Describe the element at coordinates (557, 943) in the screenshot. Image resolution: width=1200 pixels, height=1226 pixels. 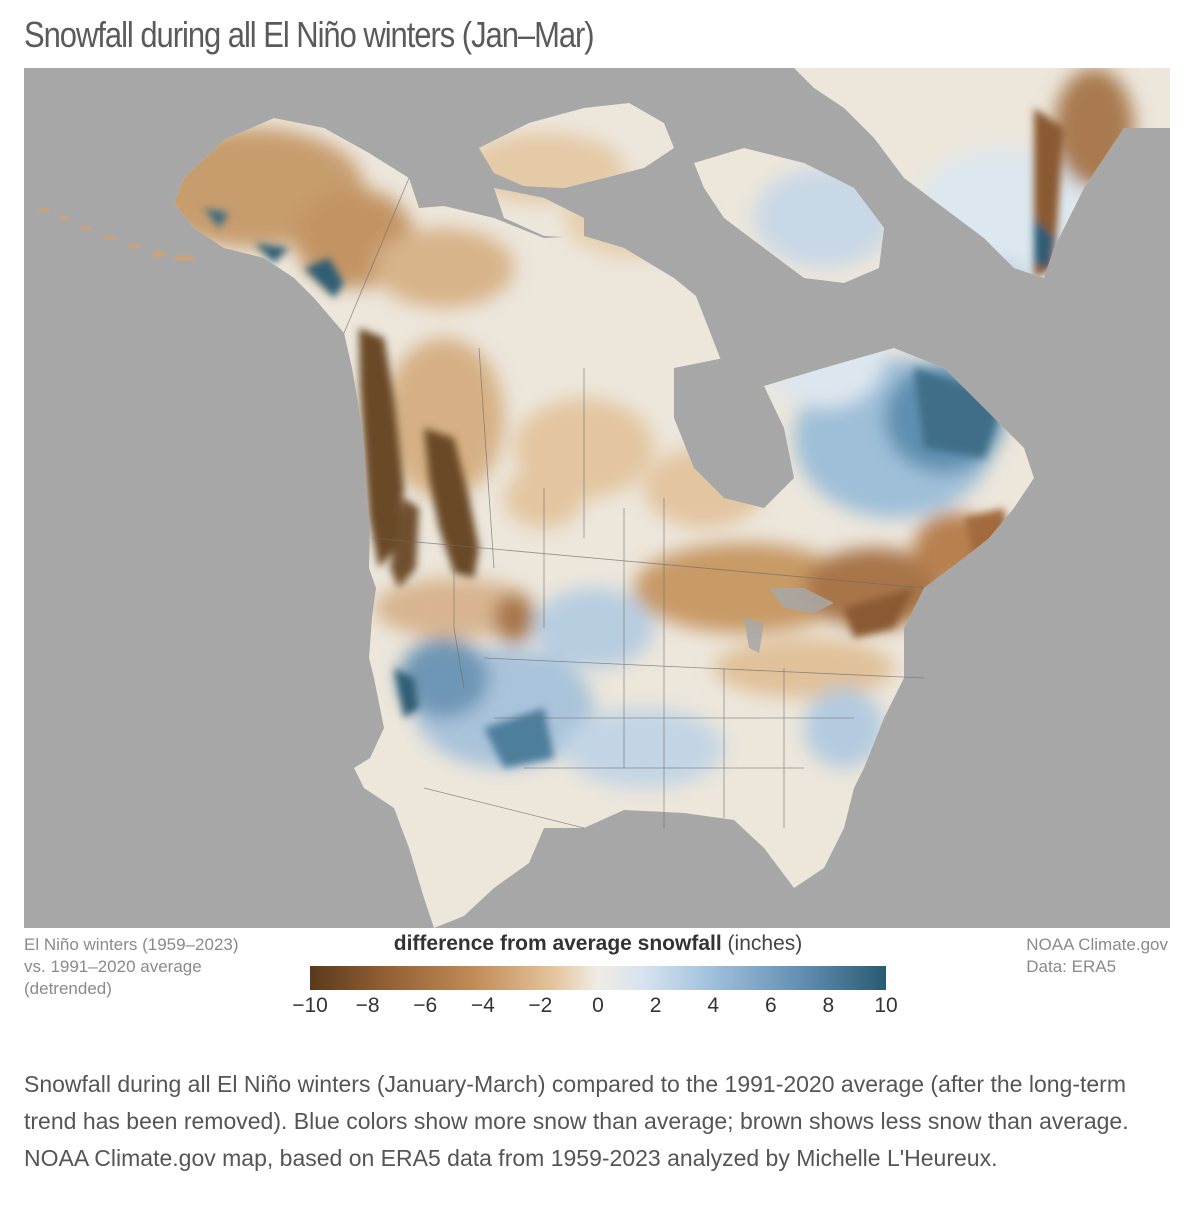
I see `legend-title-bold: difference from average snowfall` at that location.